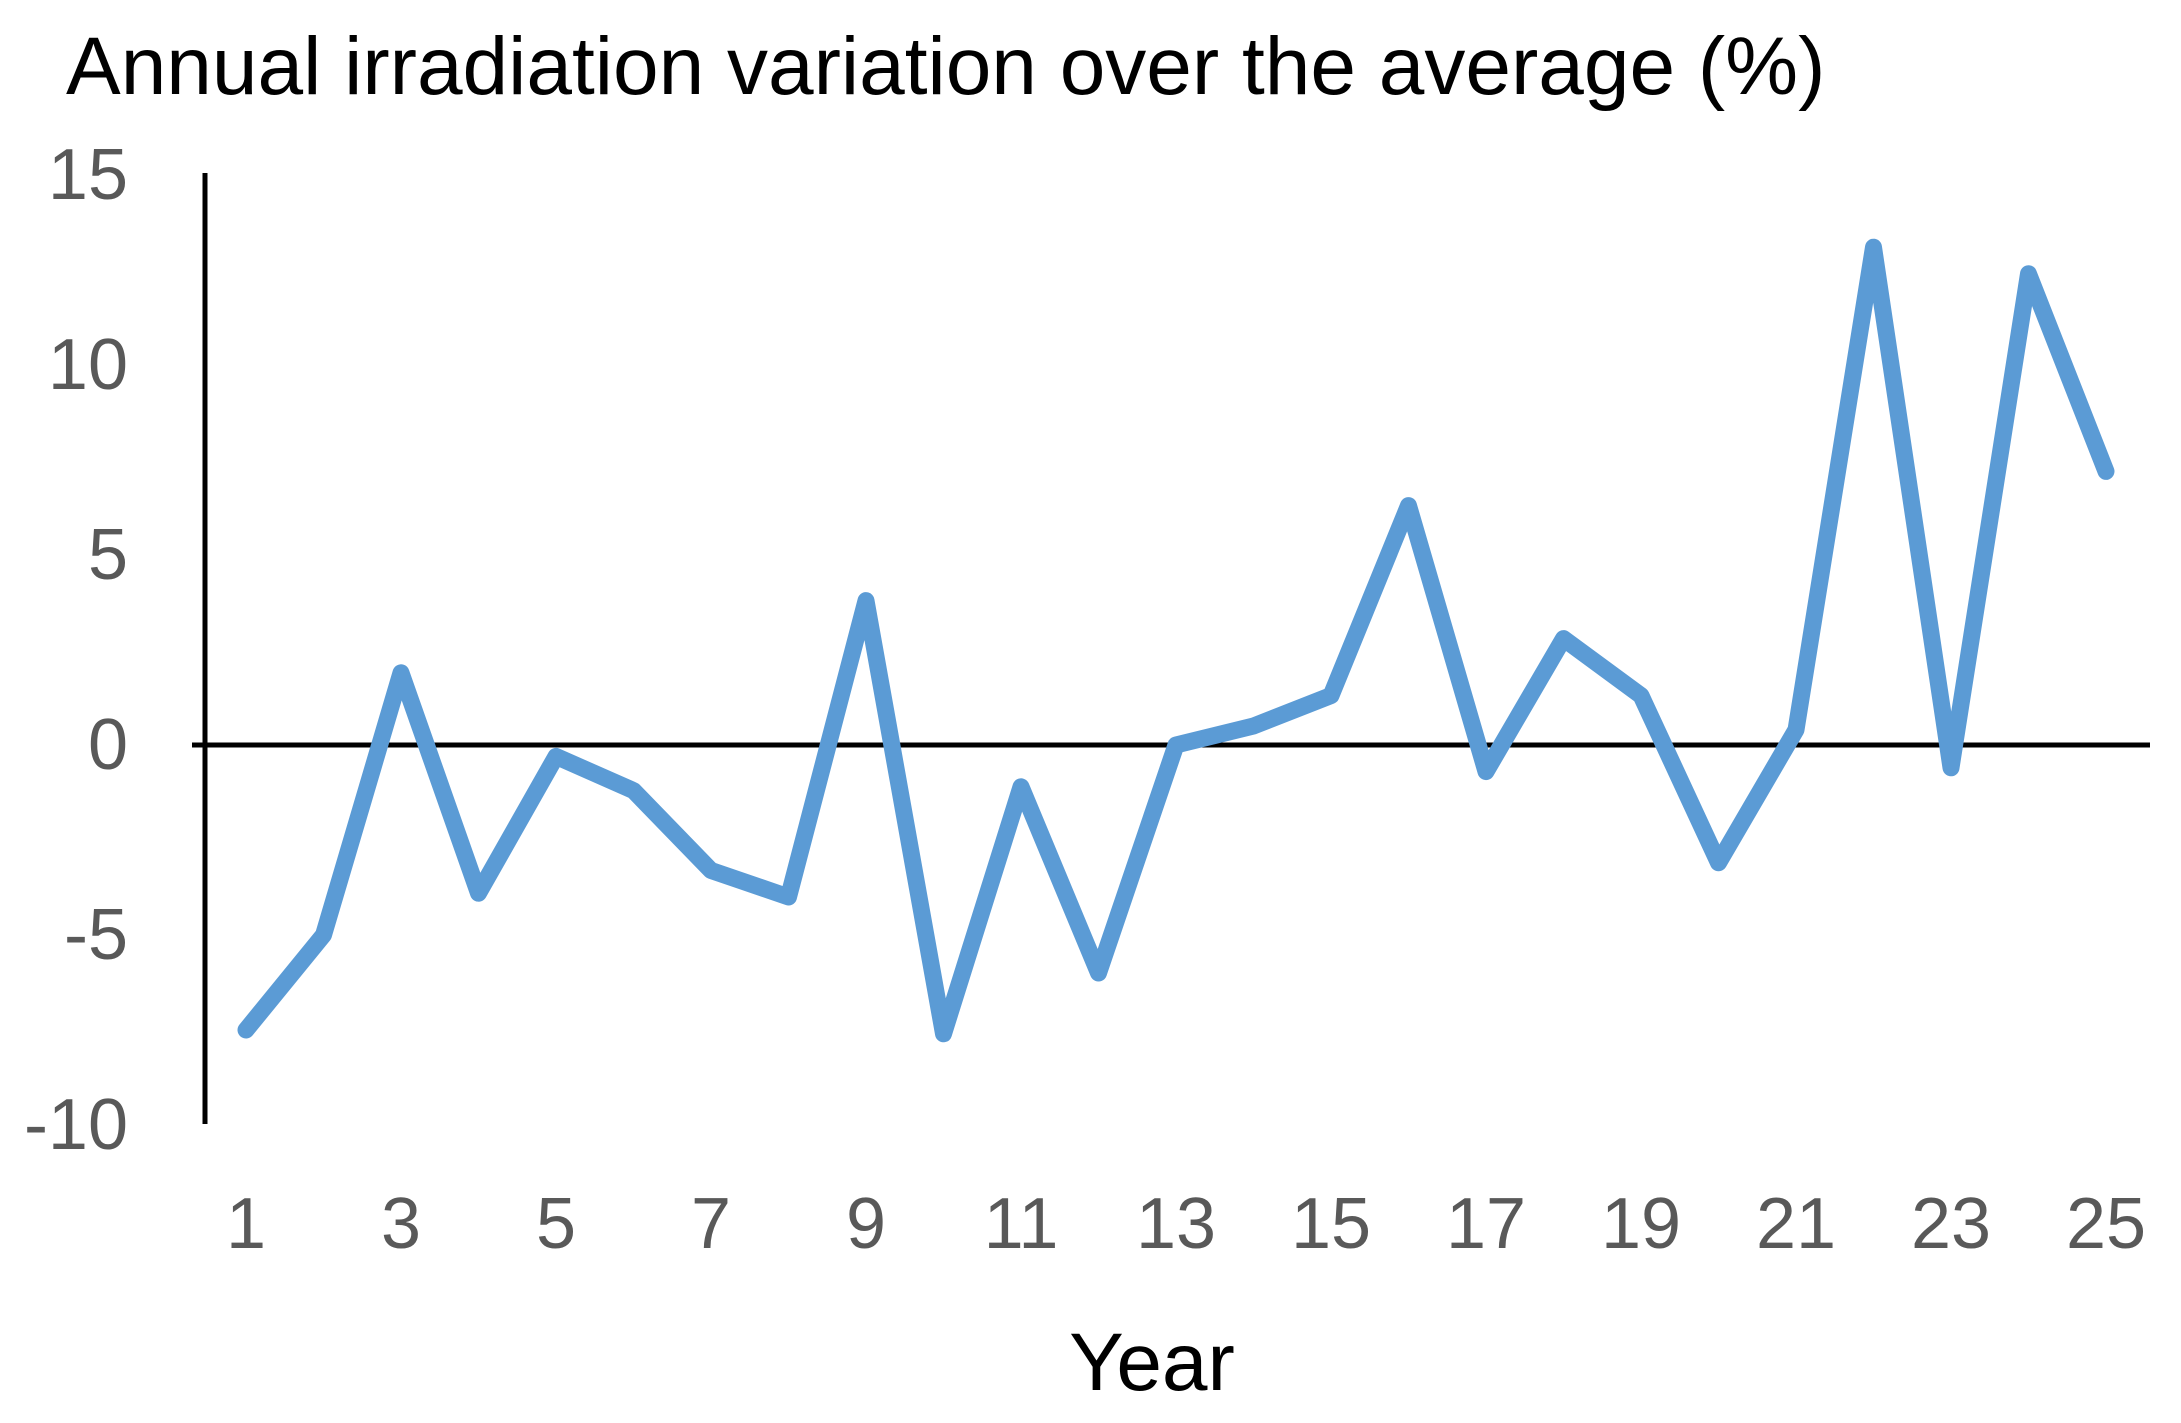  I want to click on x-tick-label-9: 9, so click(866, 1224).